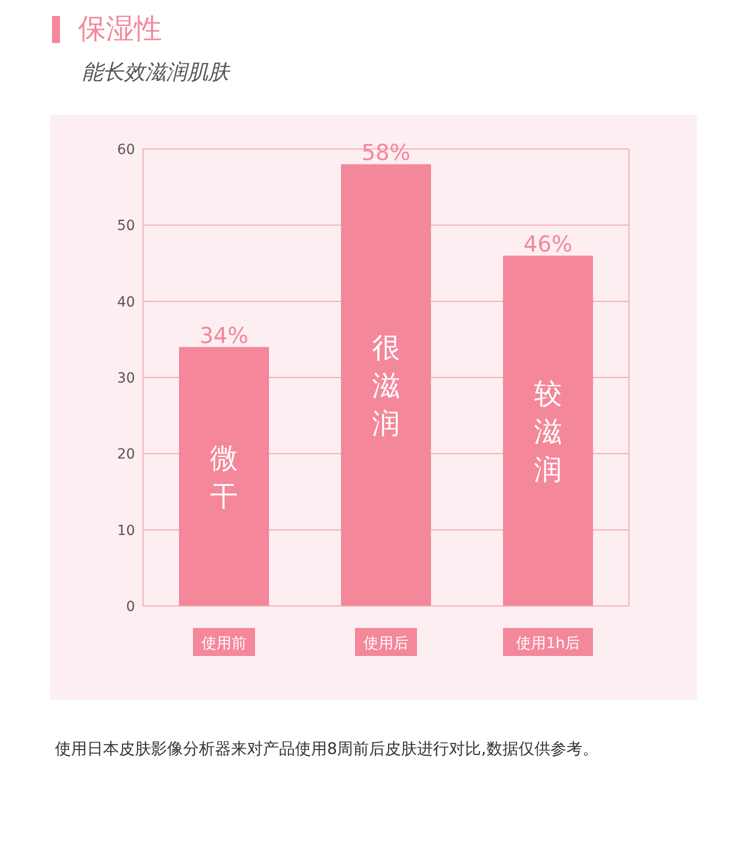 The width and height of the screenshot is (750, 866). What do you see at coordinates (130, 606) in the screenshot?
I see `y-tick-label: 0` at bounding box center [130, 606].